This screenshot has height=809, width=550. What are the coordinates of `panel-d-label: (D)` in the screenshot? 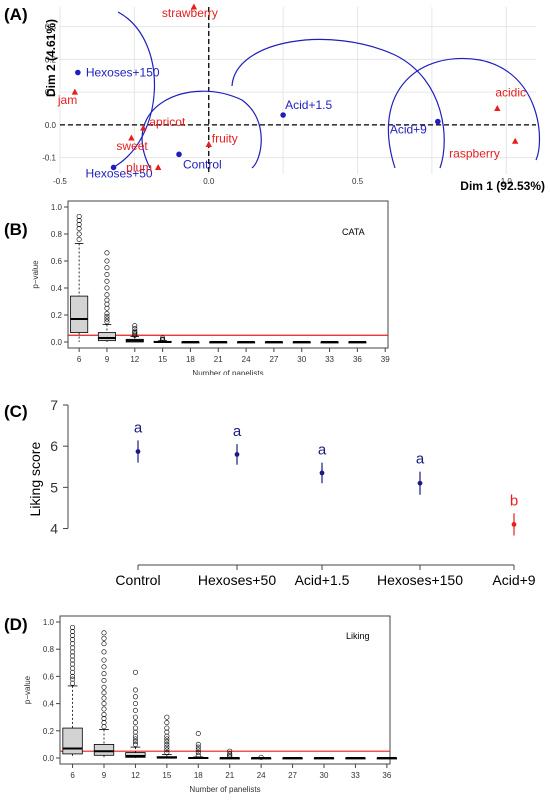 It's located at (16, 624).